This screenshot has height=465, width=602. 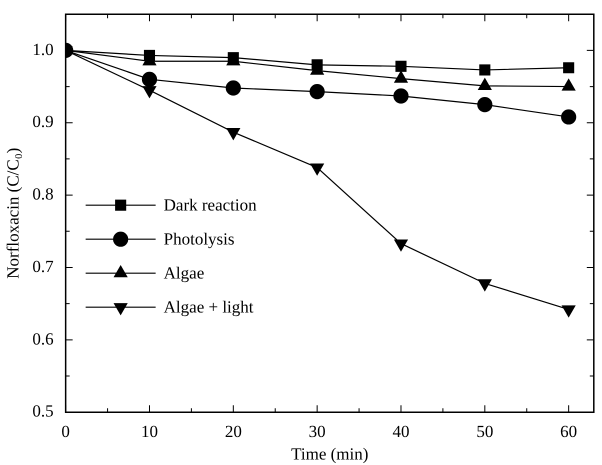 What do you see at coordinates (211, 205) in the screenshot?
I see `legend-label: Dark reaction` at bounding box center [211, 205].